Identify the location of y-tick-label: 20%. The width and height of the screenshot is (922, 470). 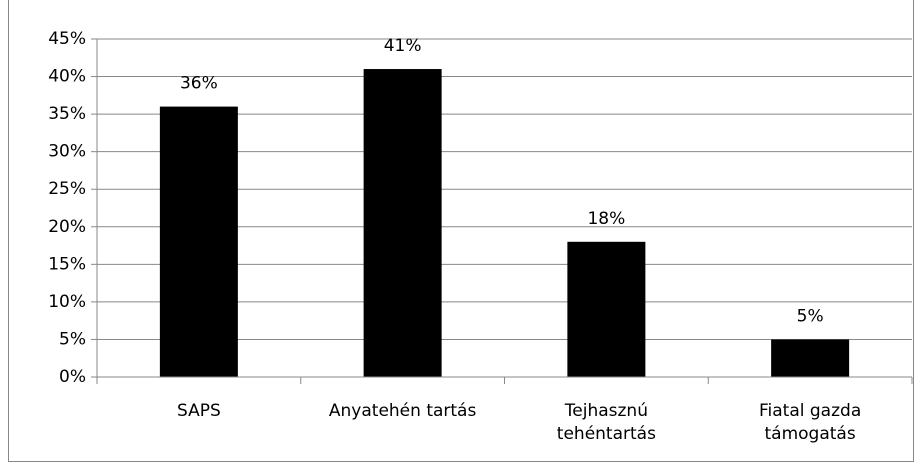
(67, 227).